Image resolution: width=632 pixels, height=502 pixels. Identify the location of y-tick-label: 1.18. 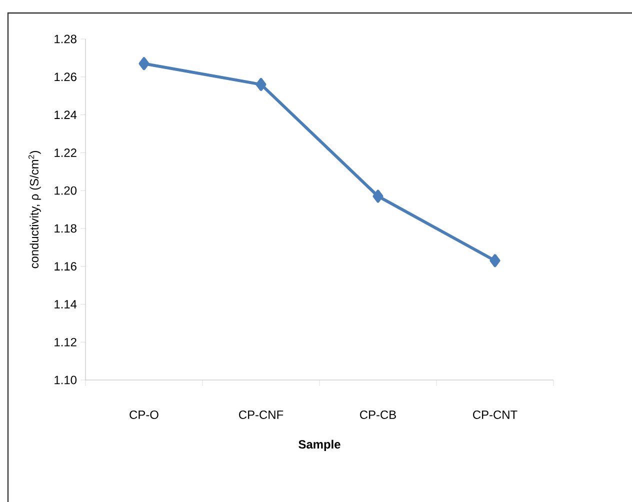
(65, 228).